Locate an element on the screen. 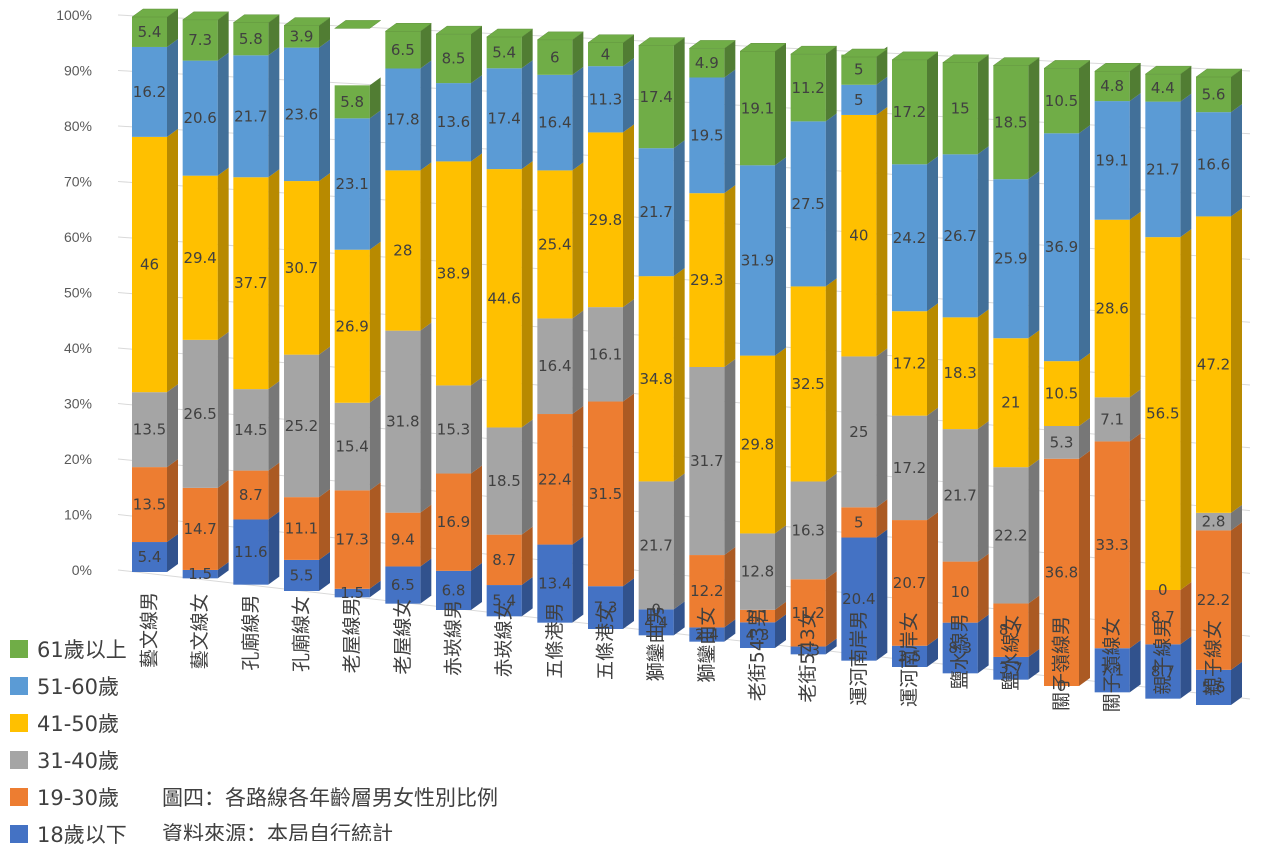 The height and width of the screenshot is (852, 1263). data-label: 5.6 is located at coordinates (1214, 95).